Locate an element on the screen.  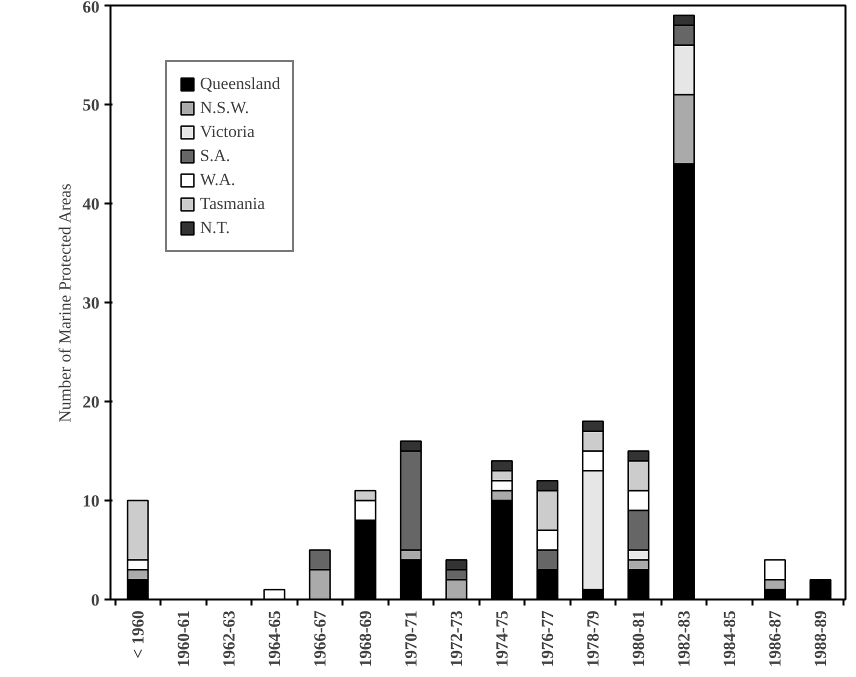
y-tick-label: 10 is located at coordinates (91, 501).